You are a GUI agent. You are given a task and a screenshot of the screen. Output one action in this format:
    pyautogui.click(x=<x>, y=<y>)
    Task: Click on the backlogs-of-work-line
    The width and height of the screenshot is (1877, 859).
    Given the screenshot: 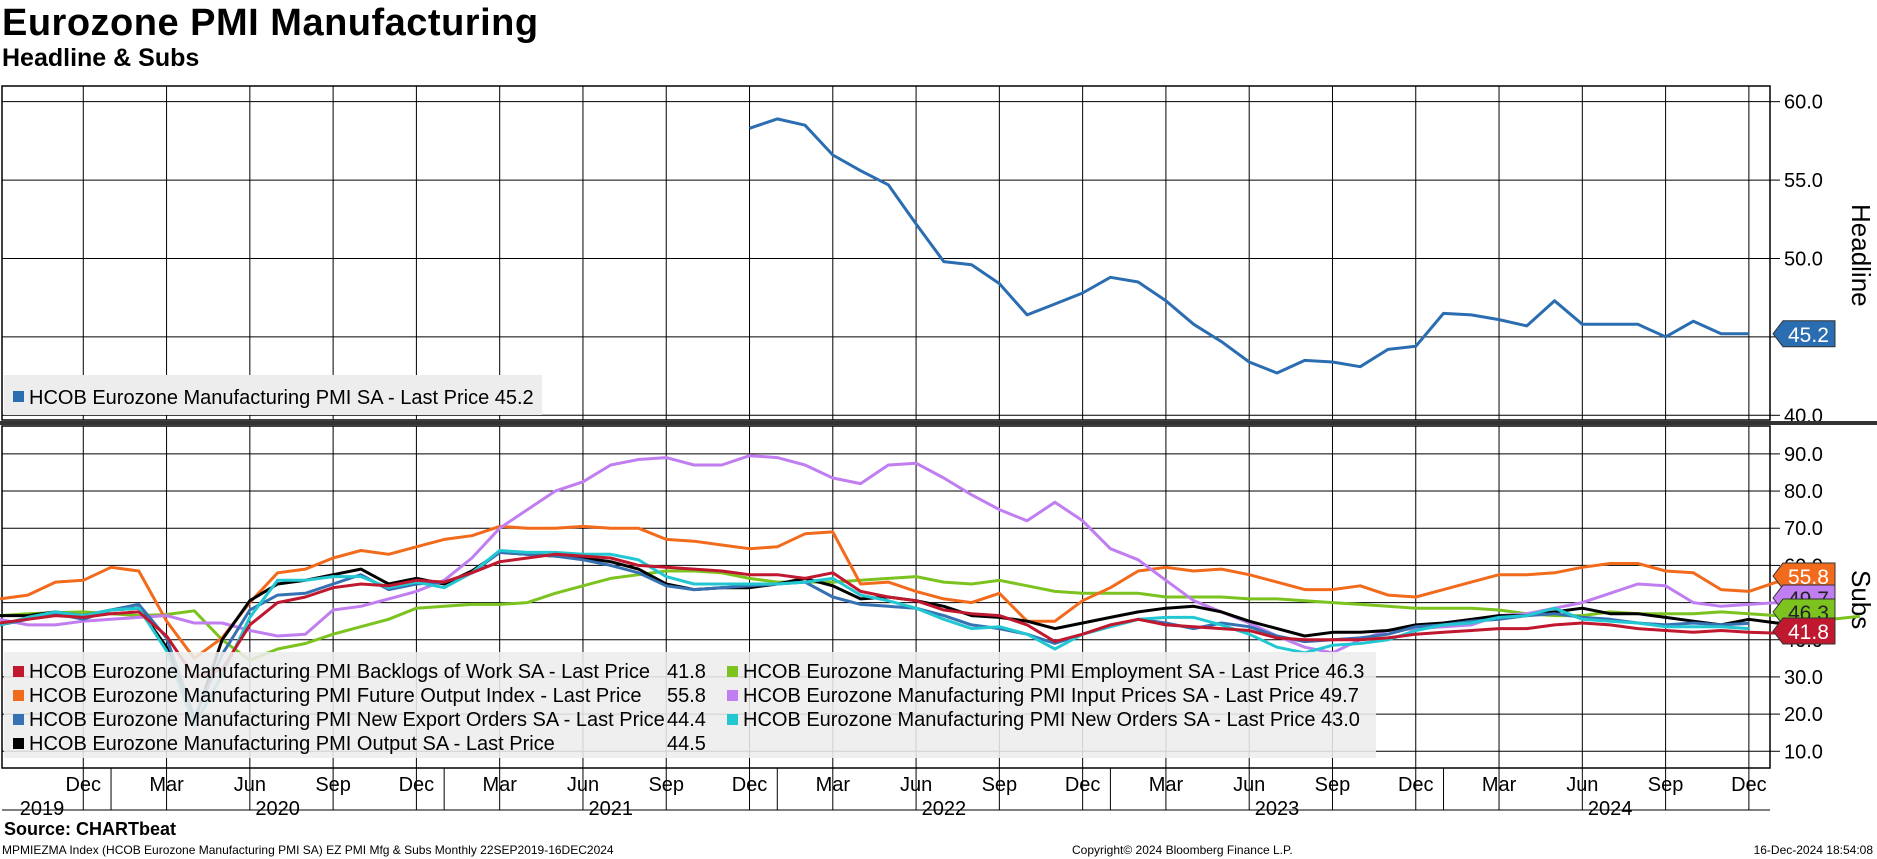 What is the action you would take?
    pyautogui.click(x=888, y=615)
    